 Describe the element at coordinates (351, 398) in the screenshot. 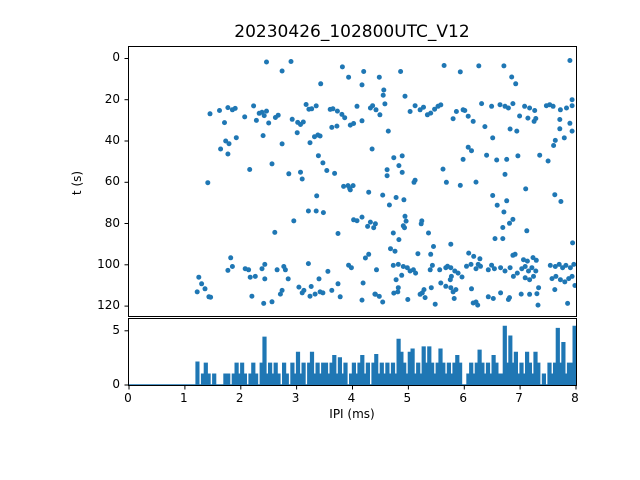

I see `x-tick-label: 4` at that location.